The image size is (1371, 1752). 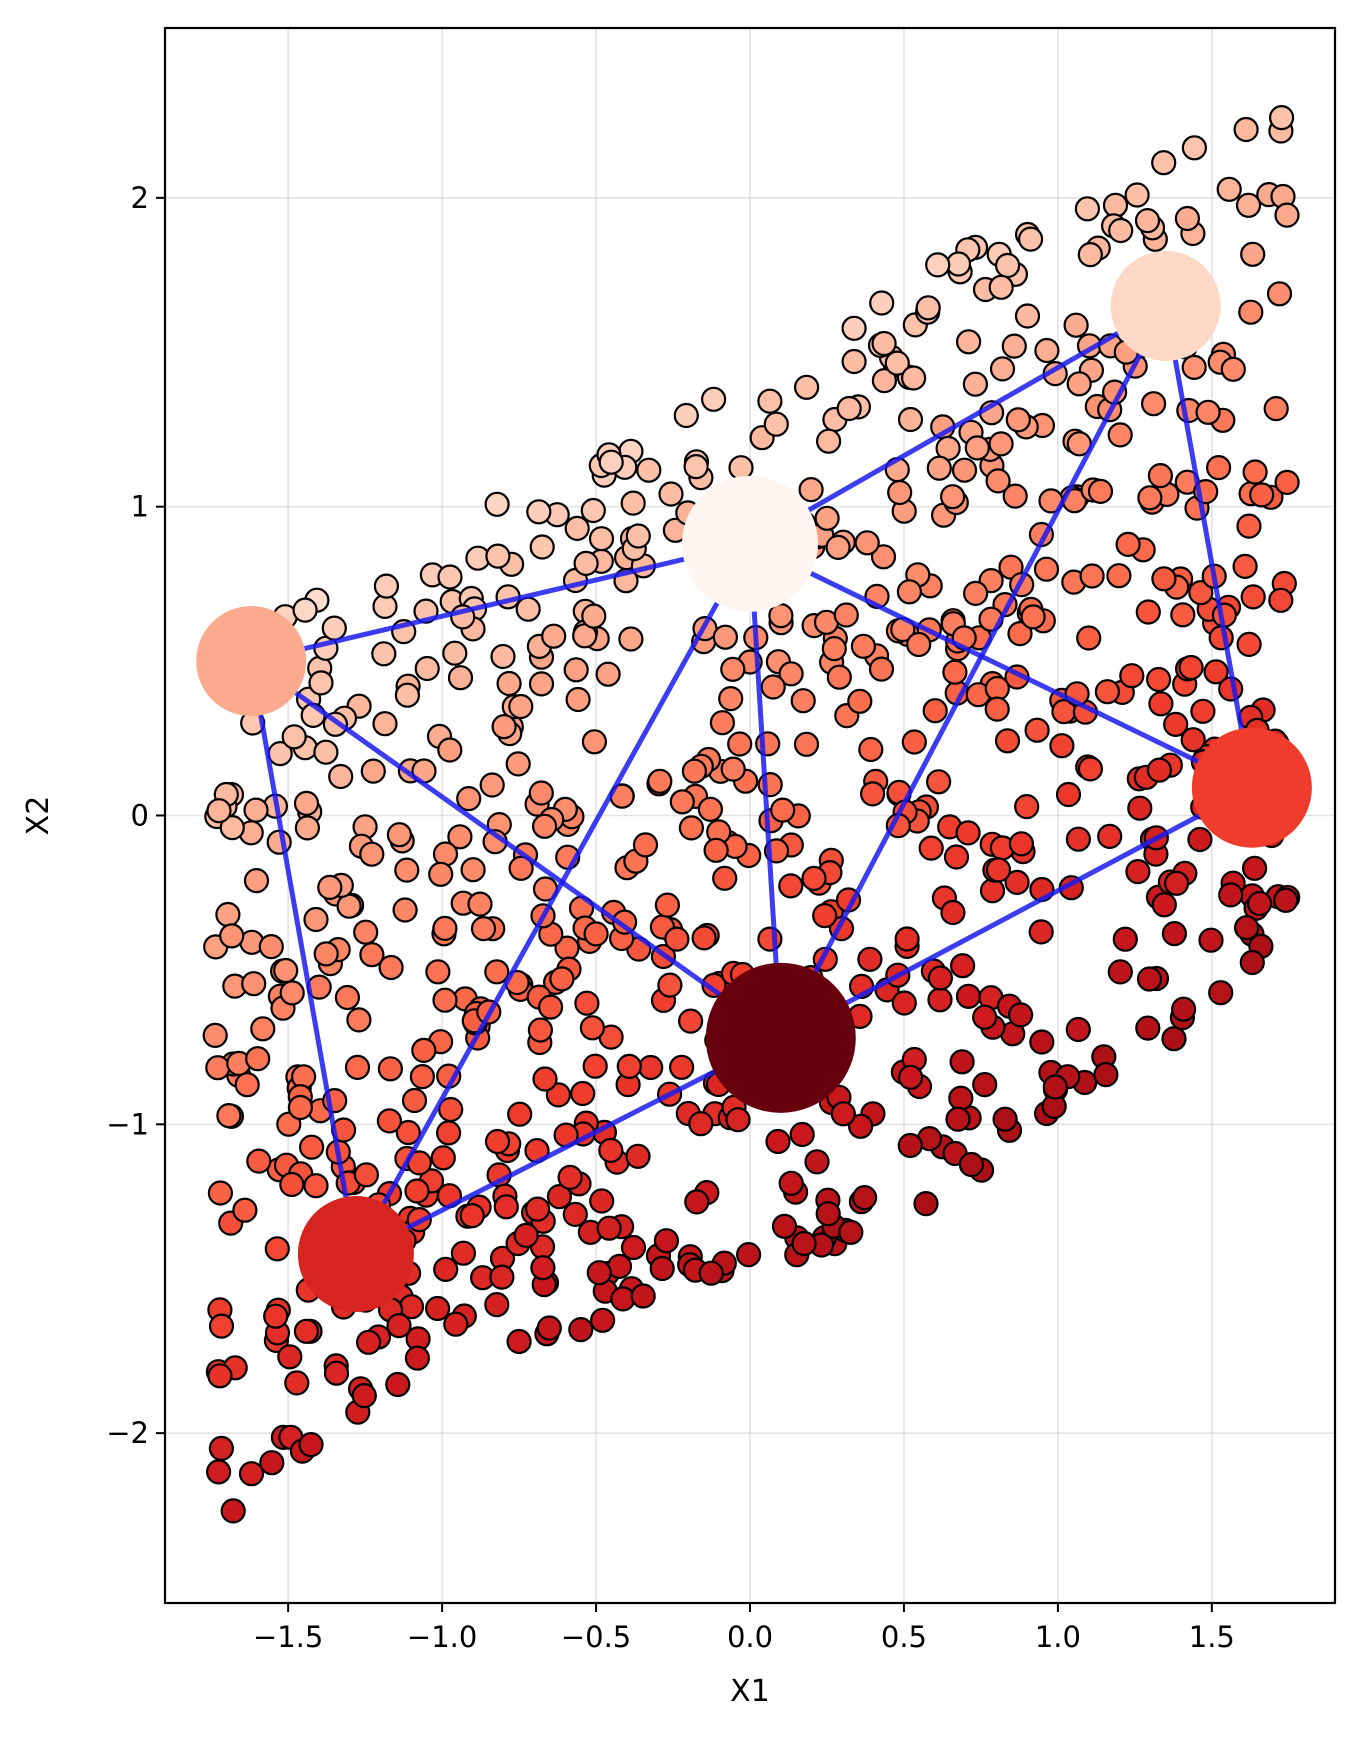 What do you see at coordinates (750, 1637) in the screenshot?
I see `x-tick-label: 0.0` at bounding box center [750, 1637].